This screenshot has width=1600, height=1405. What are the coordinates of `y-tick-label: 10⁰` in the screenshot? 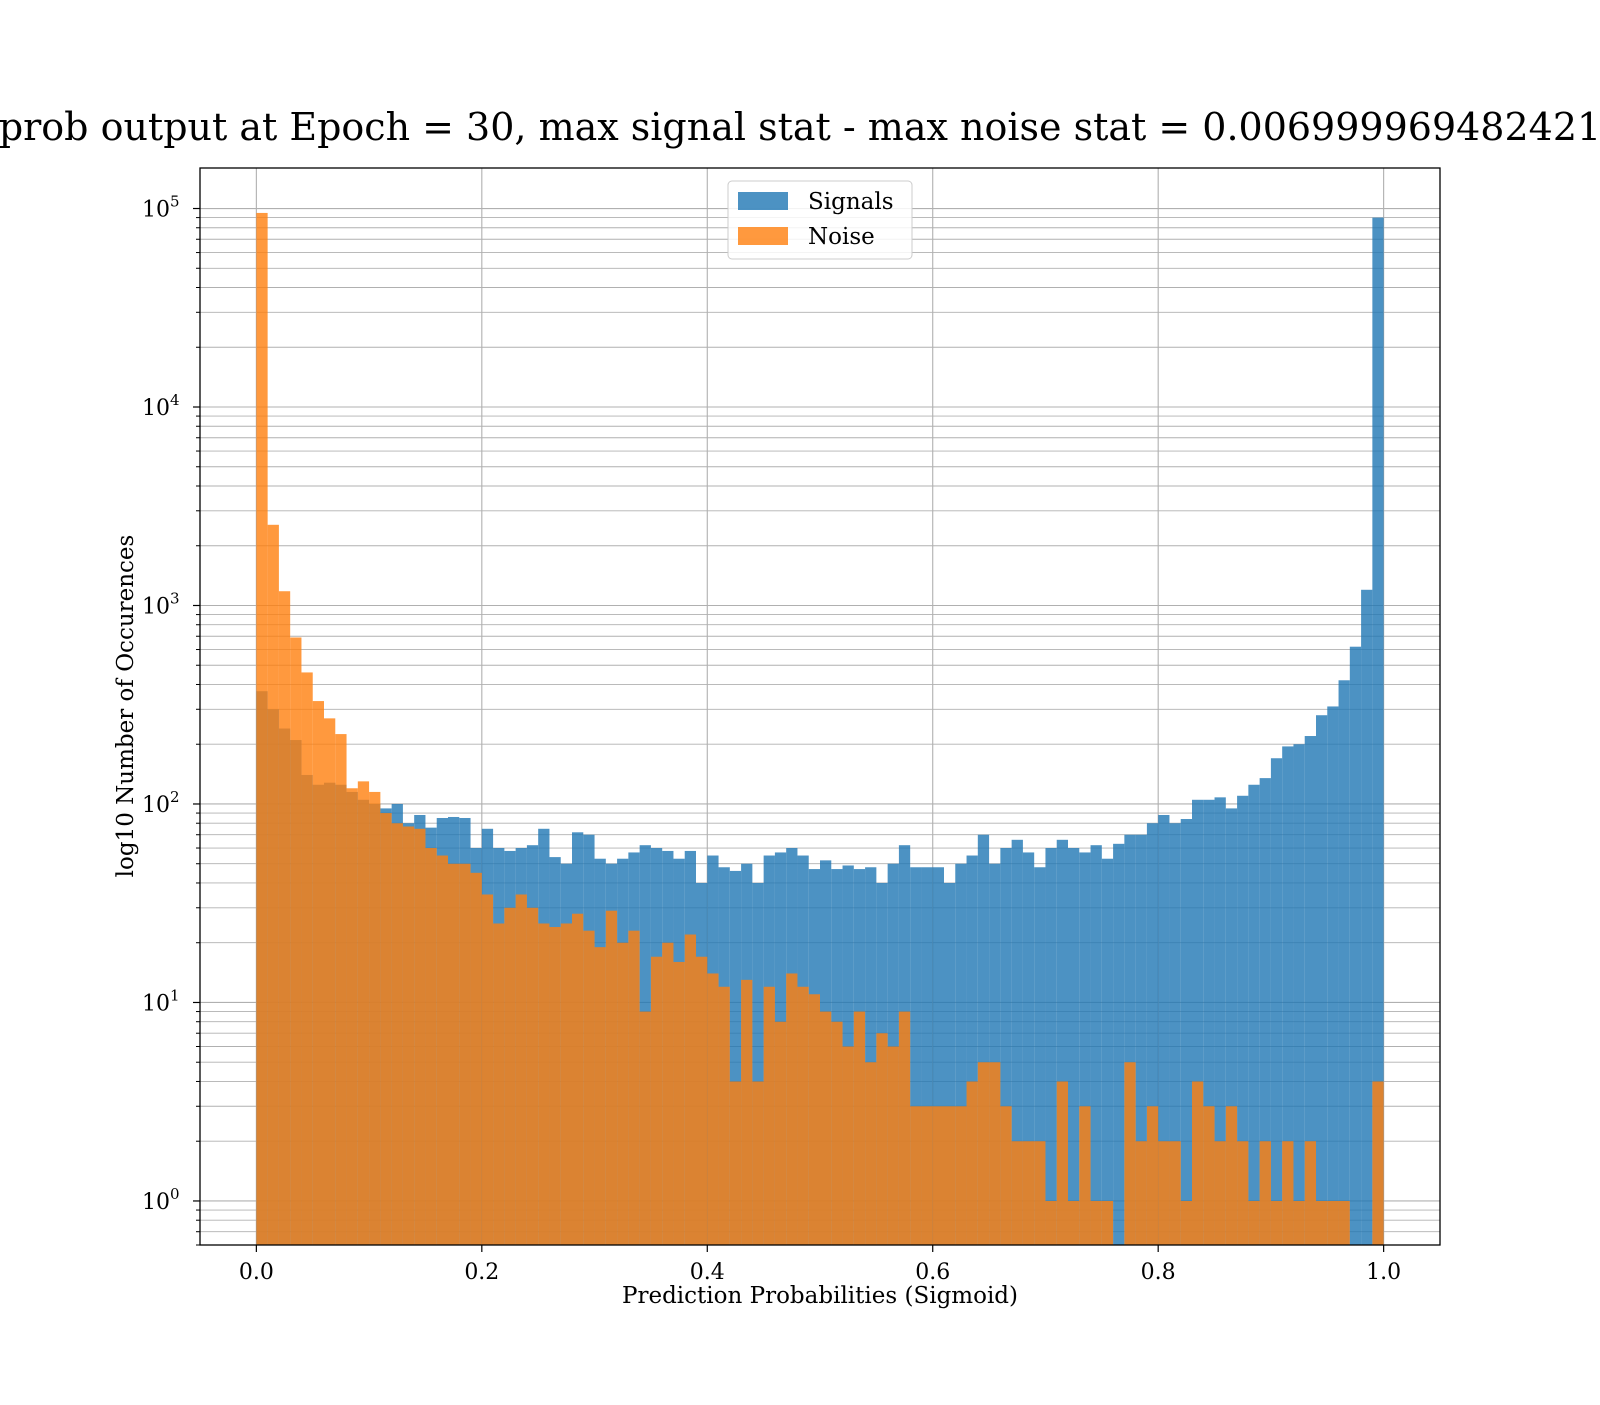 It's located at (161, 1200).